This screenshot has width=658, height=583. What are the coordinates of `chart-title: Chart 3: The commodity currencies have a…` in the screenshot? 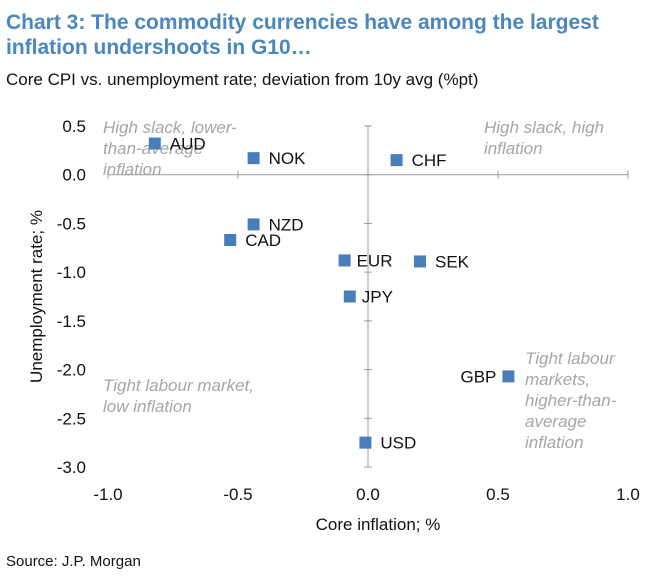 It's located at (302, 35).